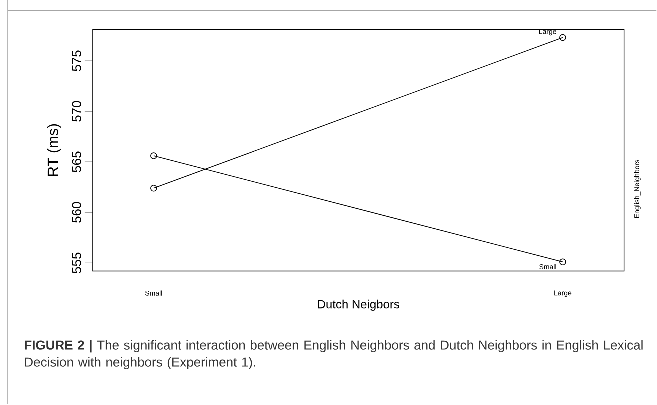  What do you see at coordinates (54, 150) in the screenshot?
I see `y-axis-title: RT (ms)` at bounding box center [54, 150].